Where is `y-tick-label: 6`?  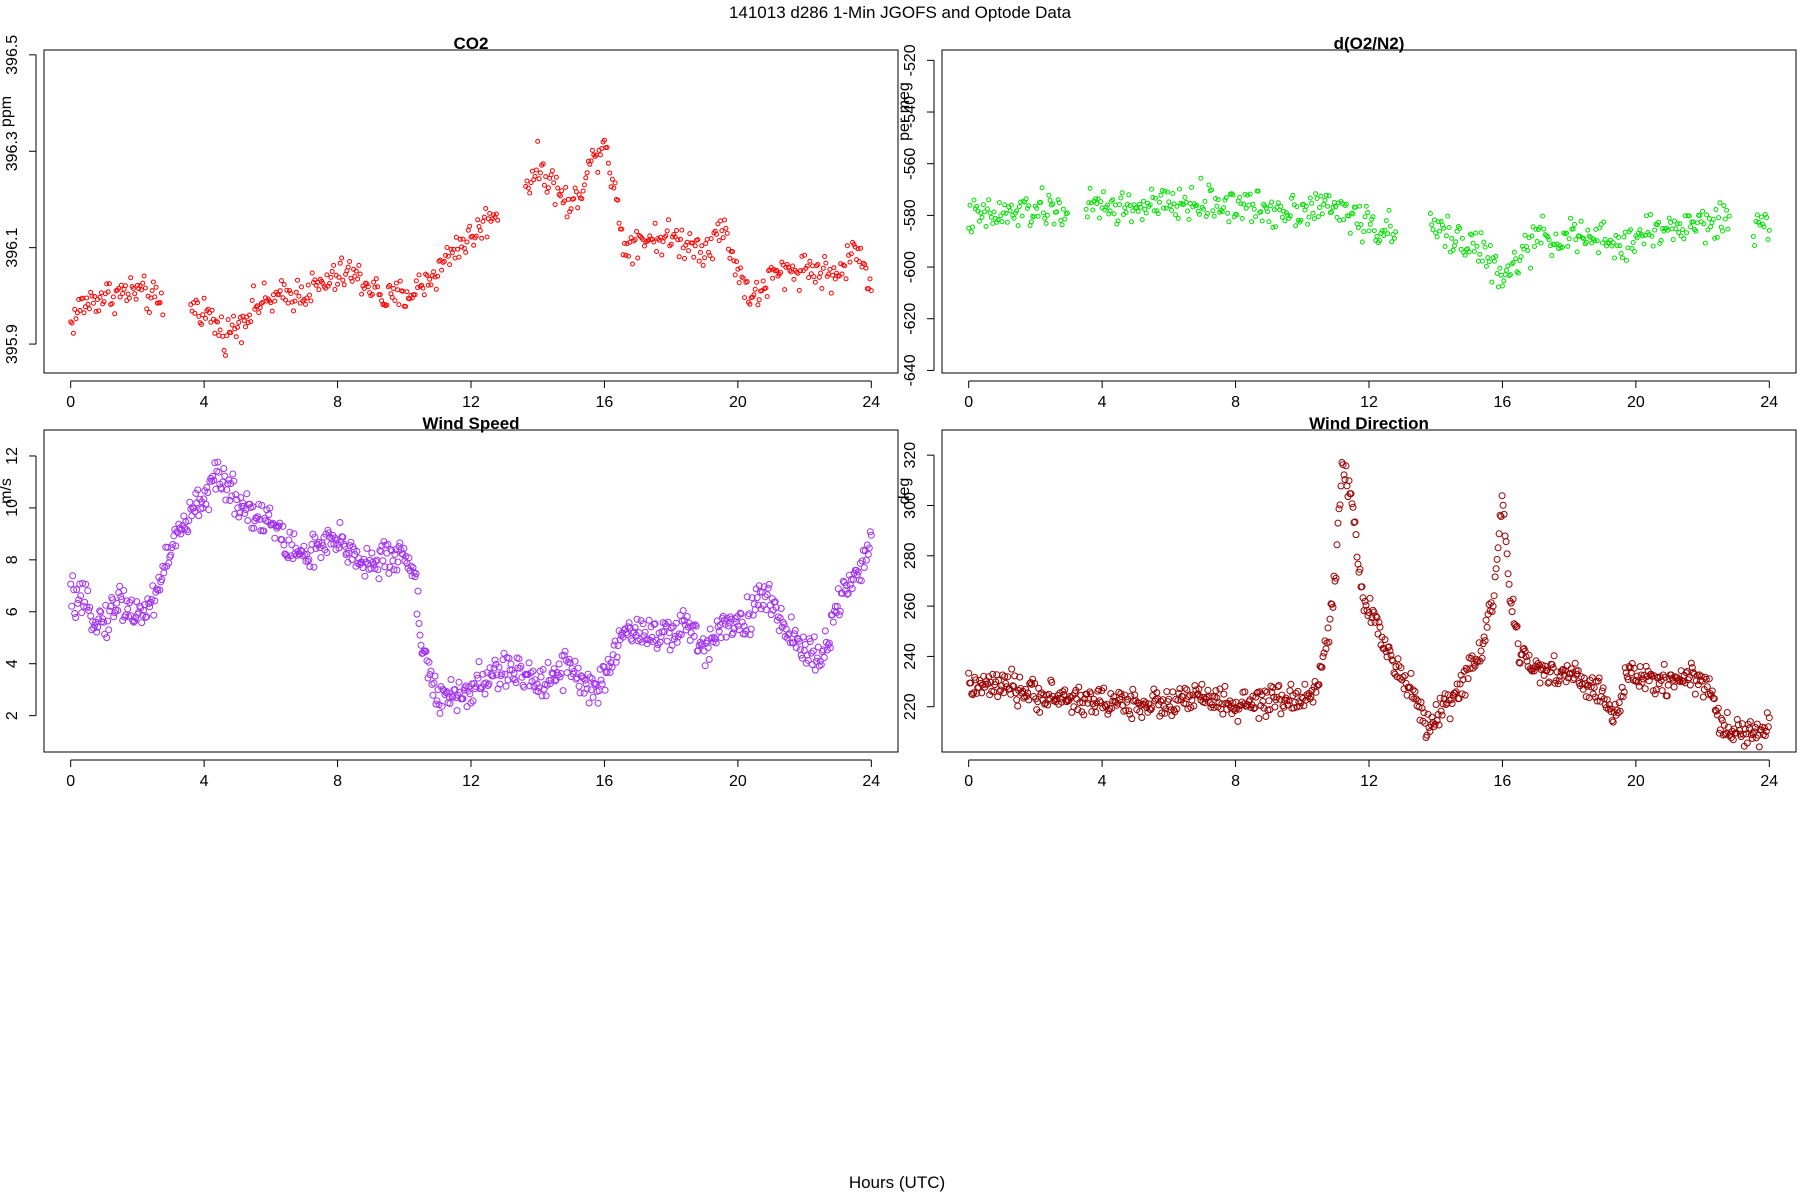 y-tick-label: 6 is located at coordinates (12, 611).